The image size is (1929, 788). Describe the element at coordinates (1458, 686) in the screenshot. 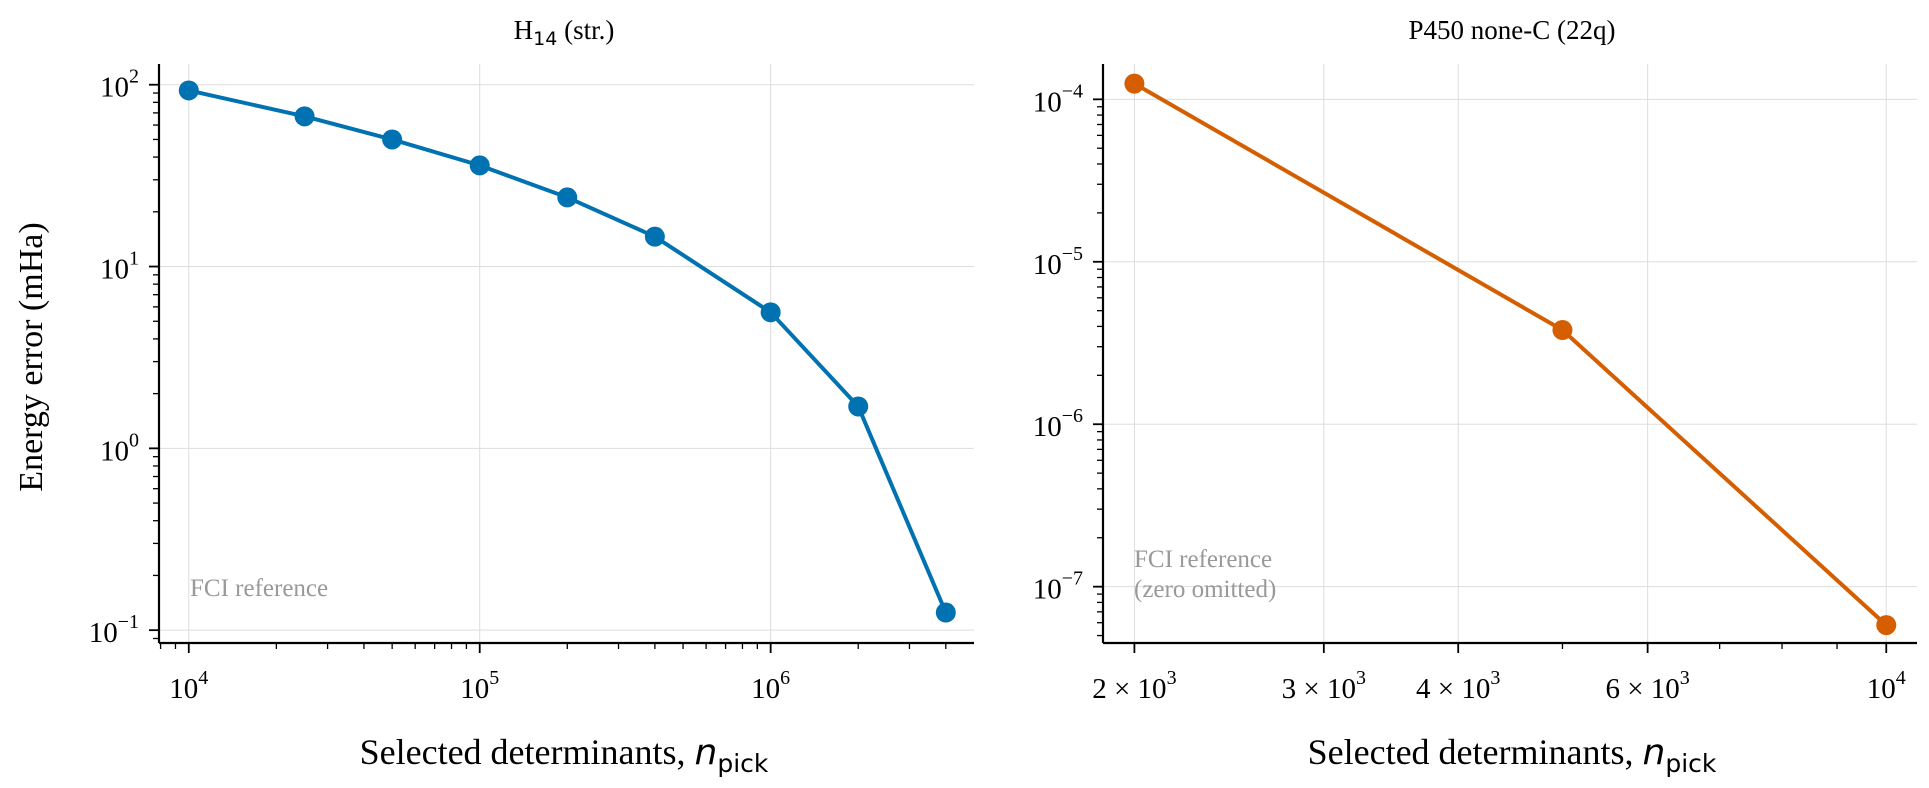

I see `x-tick-label: 4 × 10³` at that location.